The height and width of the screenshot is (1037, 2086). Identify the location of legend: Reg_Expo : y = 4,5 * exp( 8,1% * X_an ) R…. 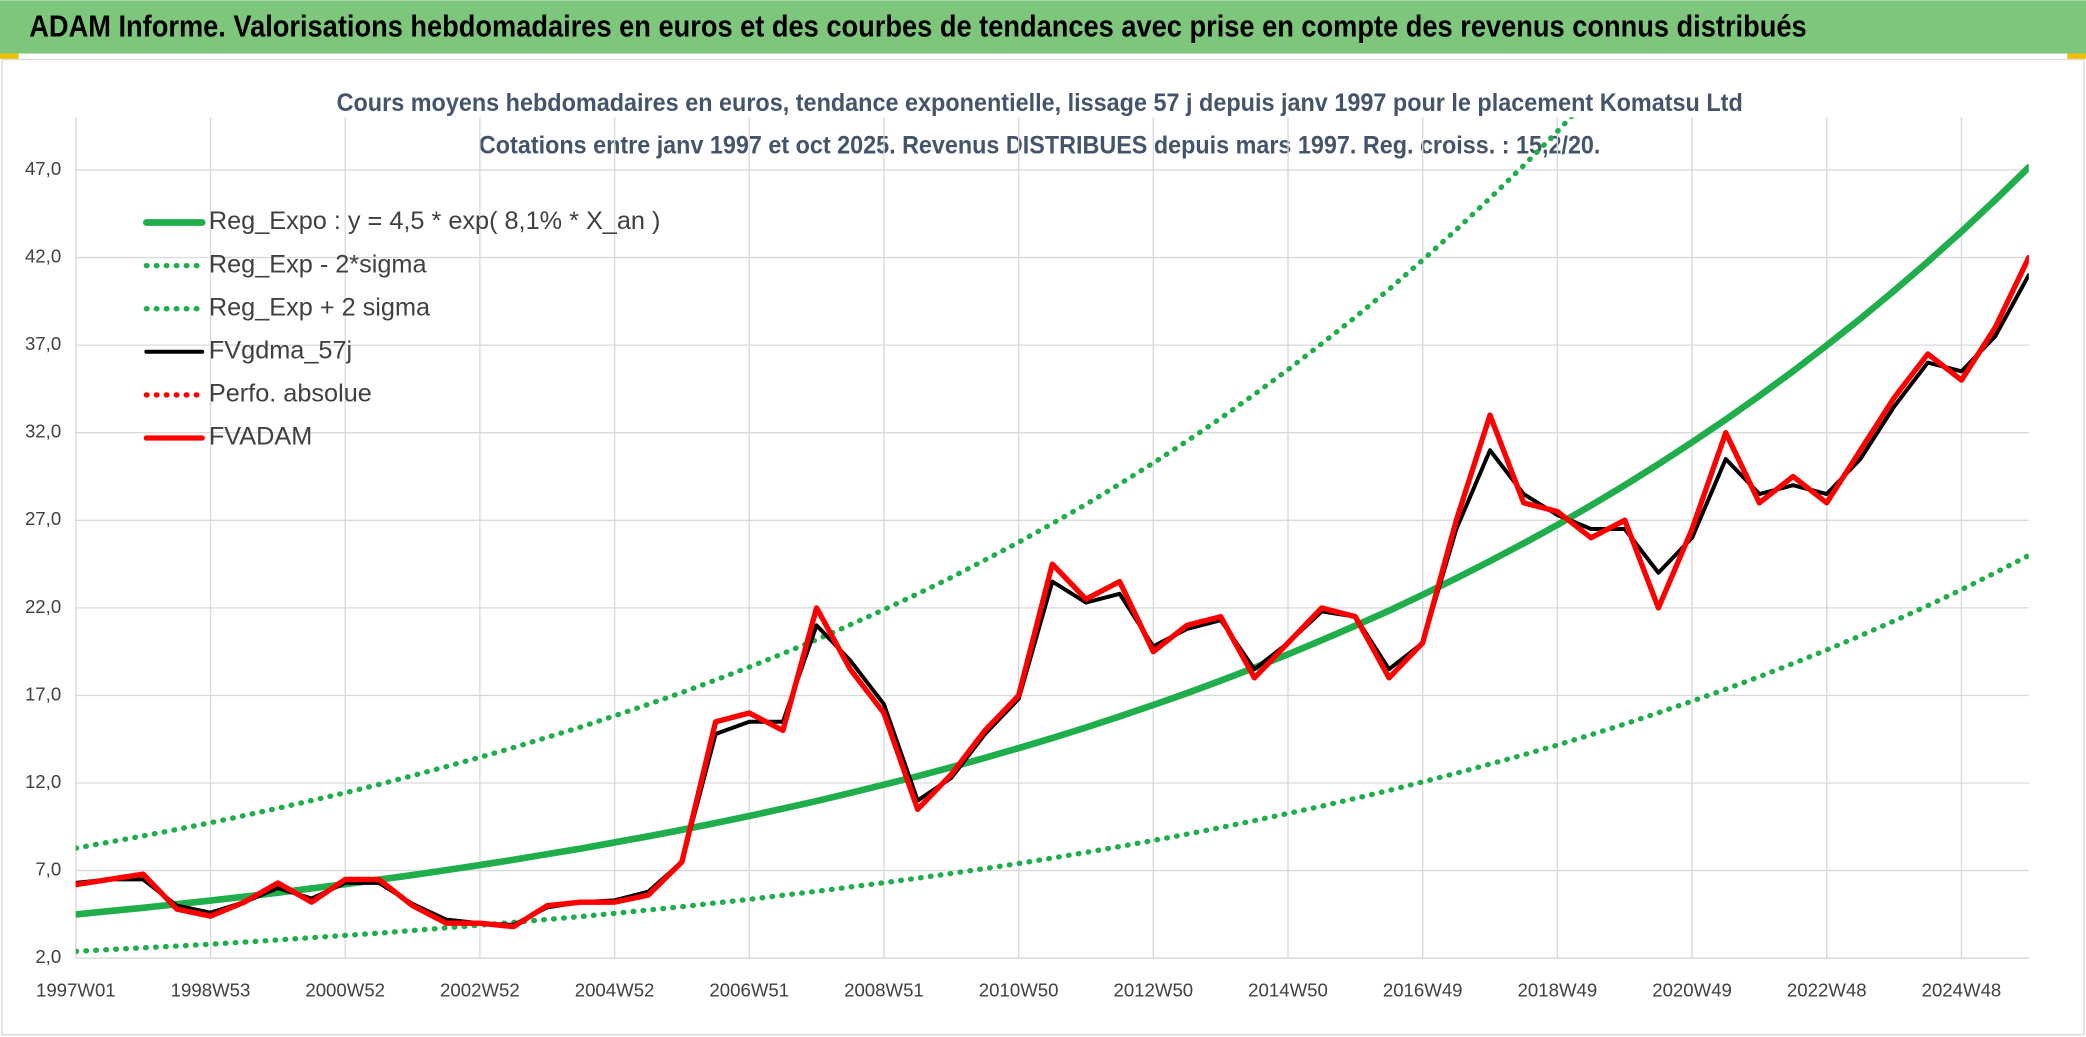
(402, 329).